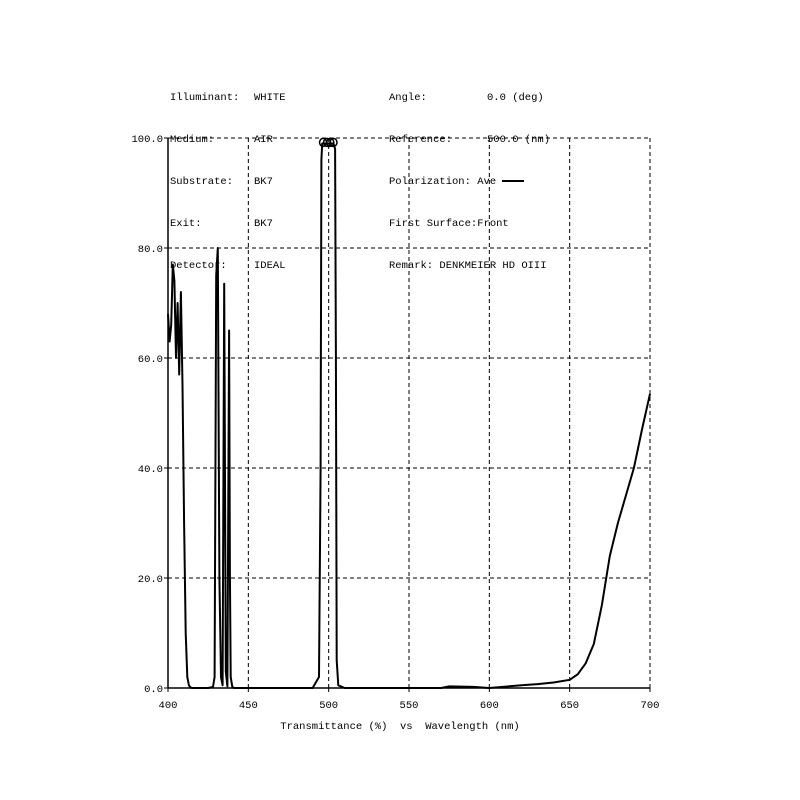 This screenshot has width=800, height=800. What do you see at coordinates (150, 580) in the screenshot?
I see `y-tick-label: 20.0` at bounding box center [150, 580].